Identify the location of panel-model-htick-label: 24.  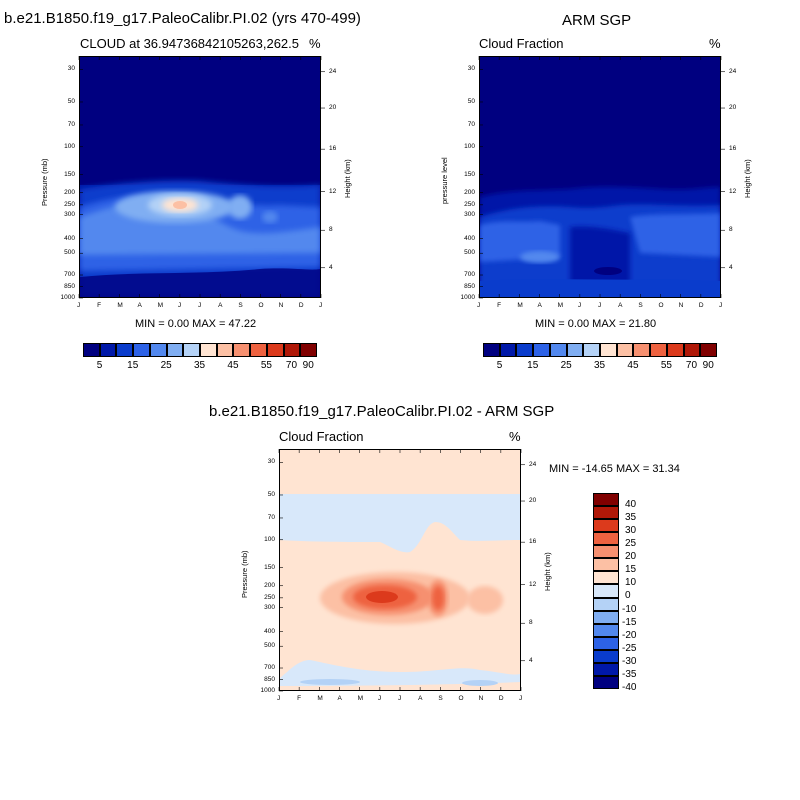
(333, 71).